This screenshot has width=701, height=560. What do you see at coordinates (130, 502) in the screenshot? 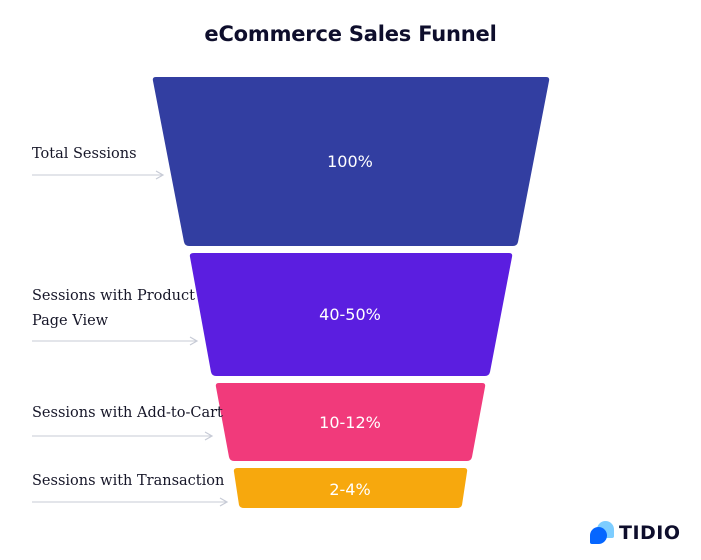
I see `arrow-transaction` at bounding box center [130, 502].